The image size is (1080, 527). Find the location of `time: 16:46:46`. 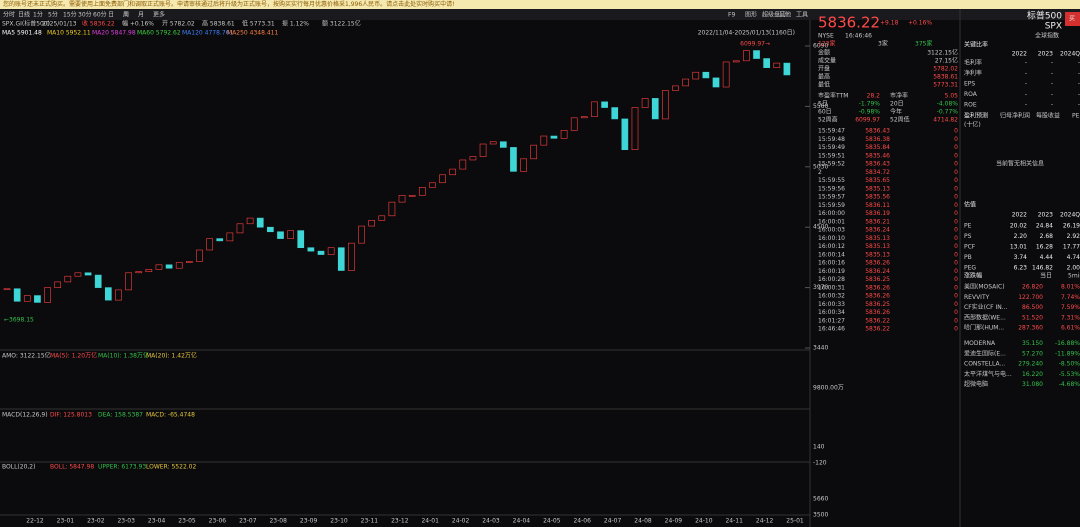

time: 16:46:46 is located at coordinates (858, 36).